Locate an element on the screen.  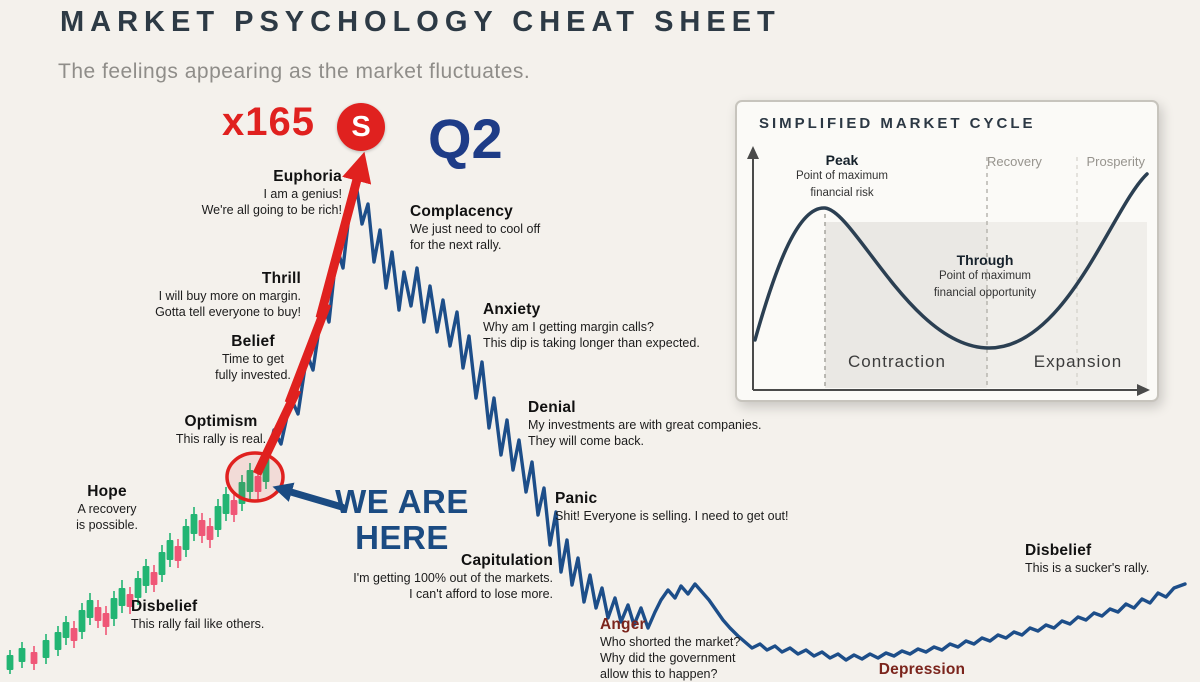
we-are-here-label: WE ARE HERE is located at coordinates (402, 519).